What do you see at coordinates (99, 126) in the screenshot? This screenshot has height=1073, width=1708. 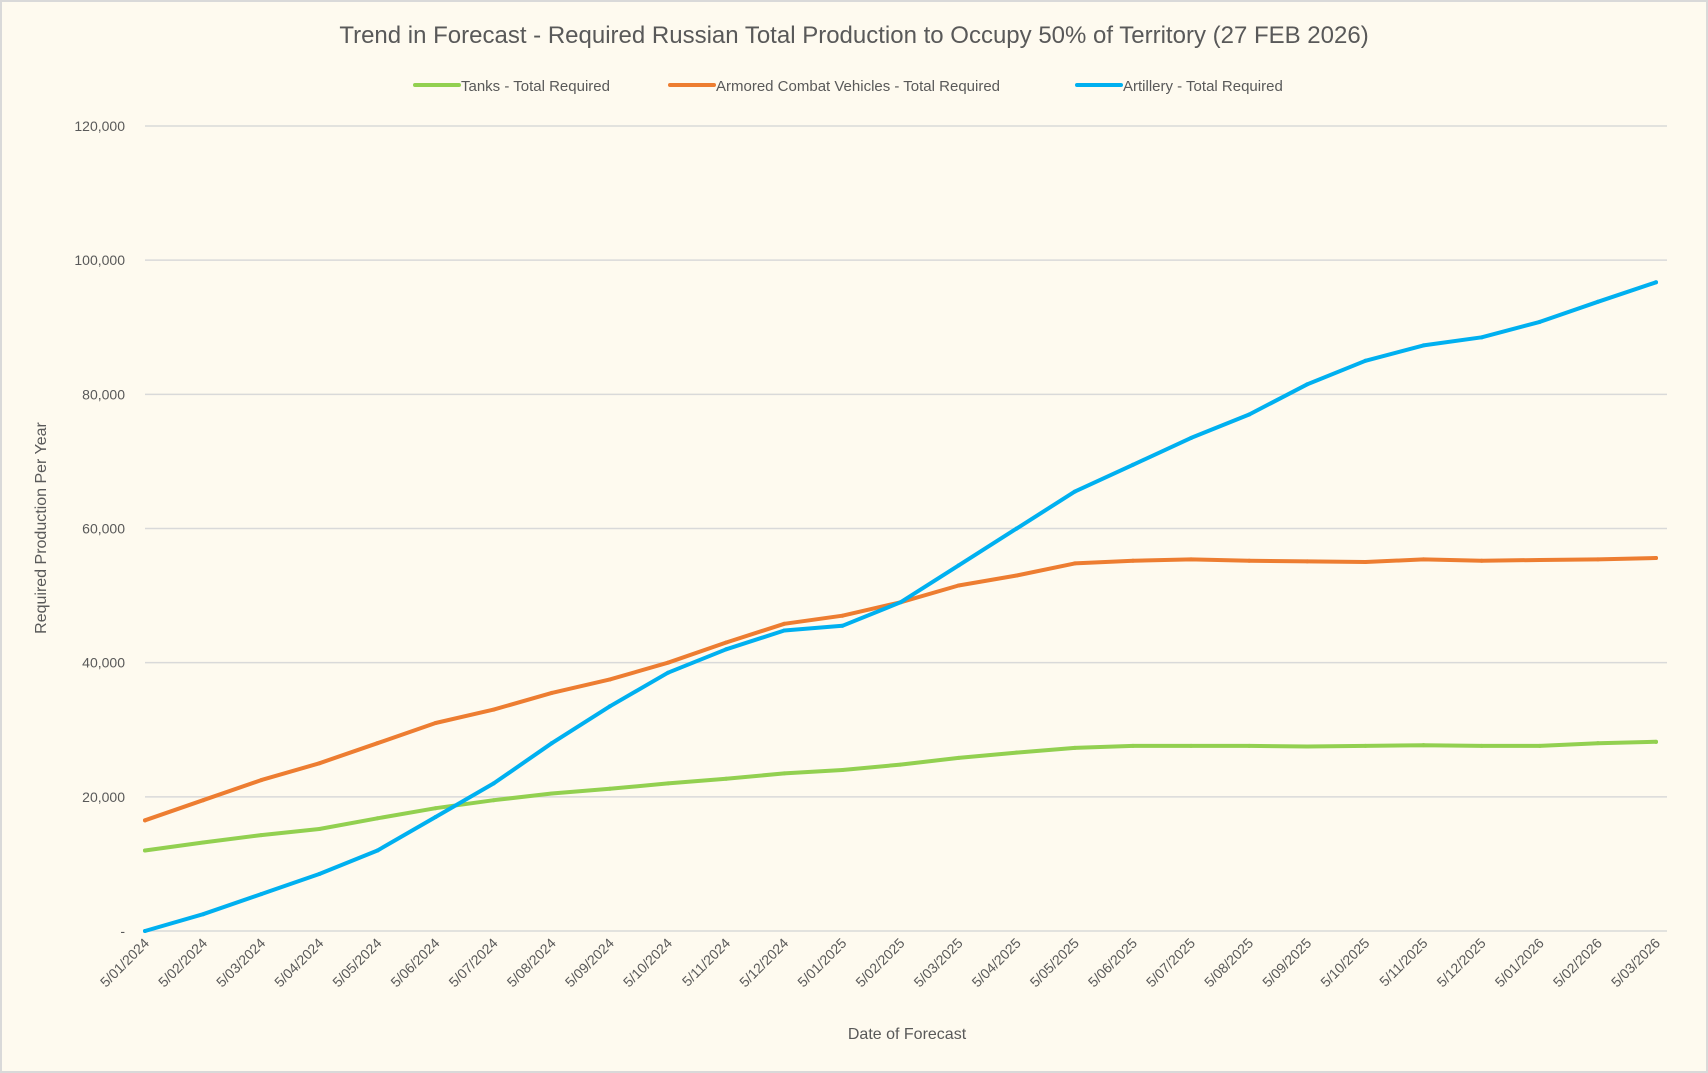 I see `y-tick-label: 120,000` at bounding box center [99, 126].